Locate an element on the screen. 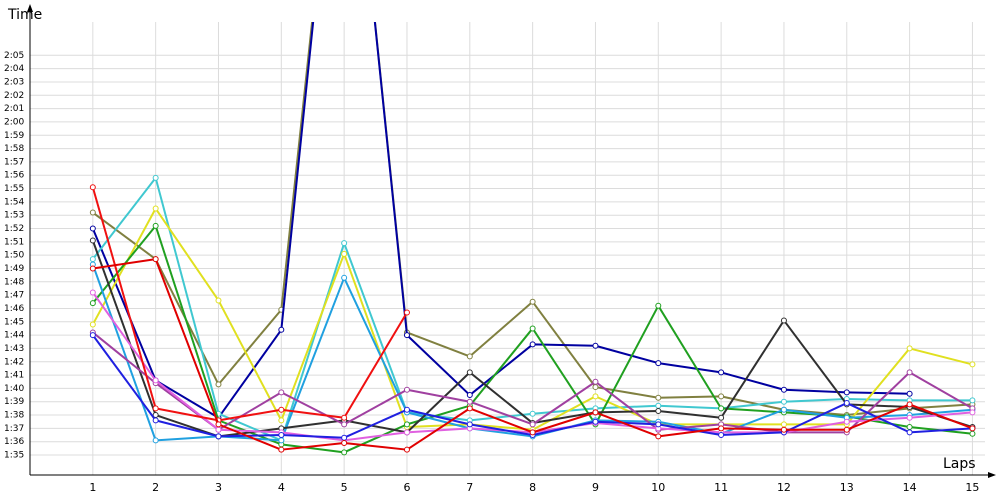 The height and width of the screenshot is (504, 1000). y-tick-label: 1:57 is located at coordinates (14, 162).